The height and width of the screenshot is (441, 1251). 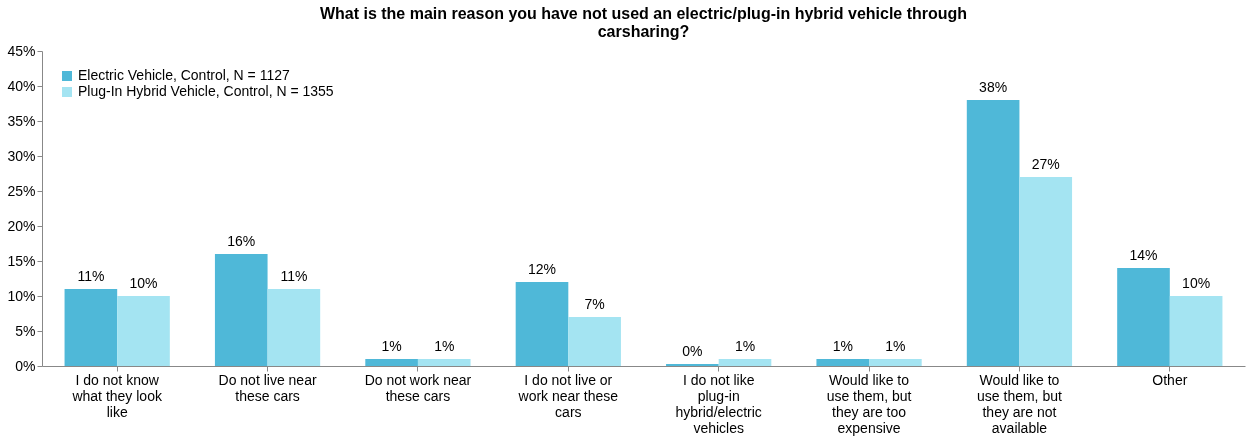 What do you see at coordinates (206, 91) in the screenshot?
I see `legend-label: Plug-In Hybrid Vehicle, Control, N = 1355` at bounding box center [206, 91].